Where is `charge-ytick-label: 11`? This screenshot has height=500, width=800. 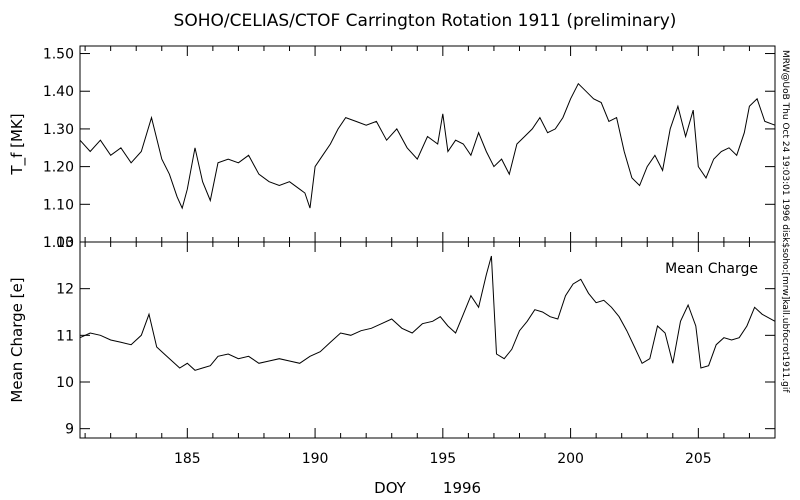 charge-ytick-label: 11 is located at coordinates (65, 336).